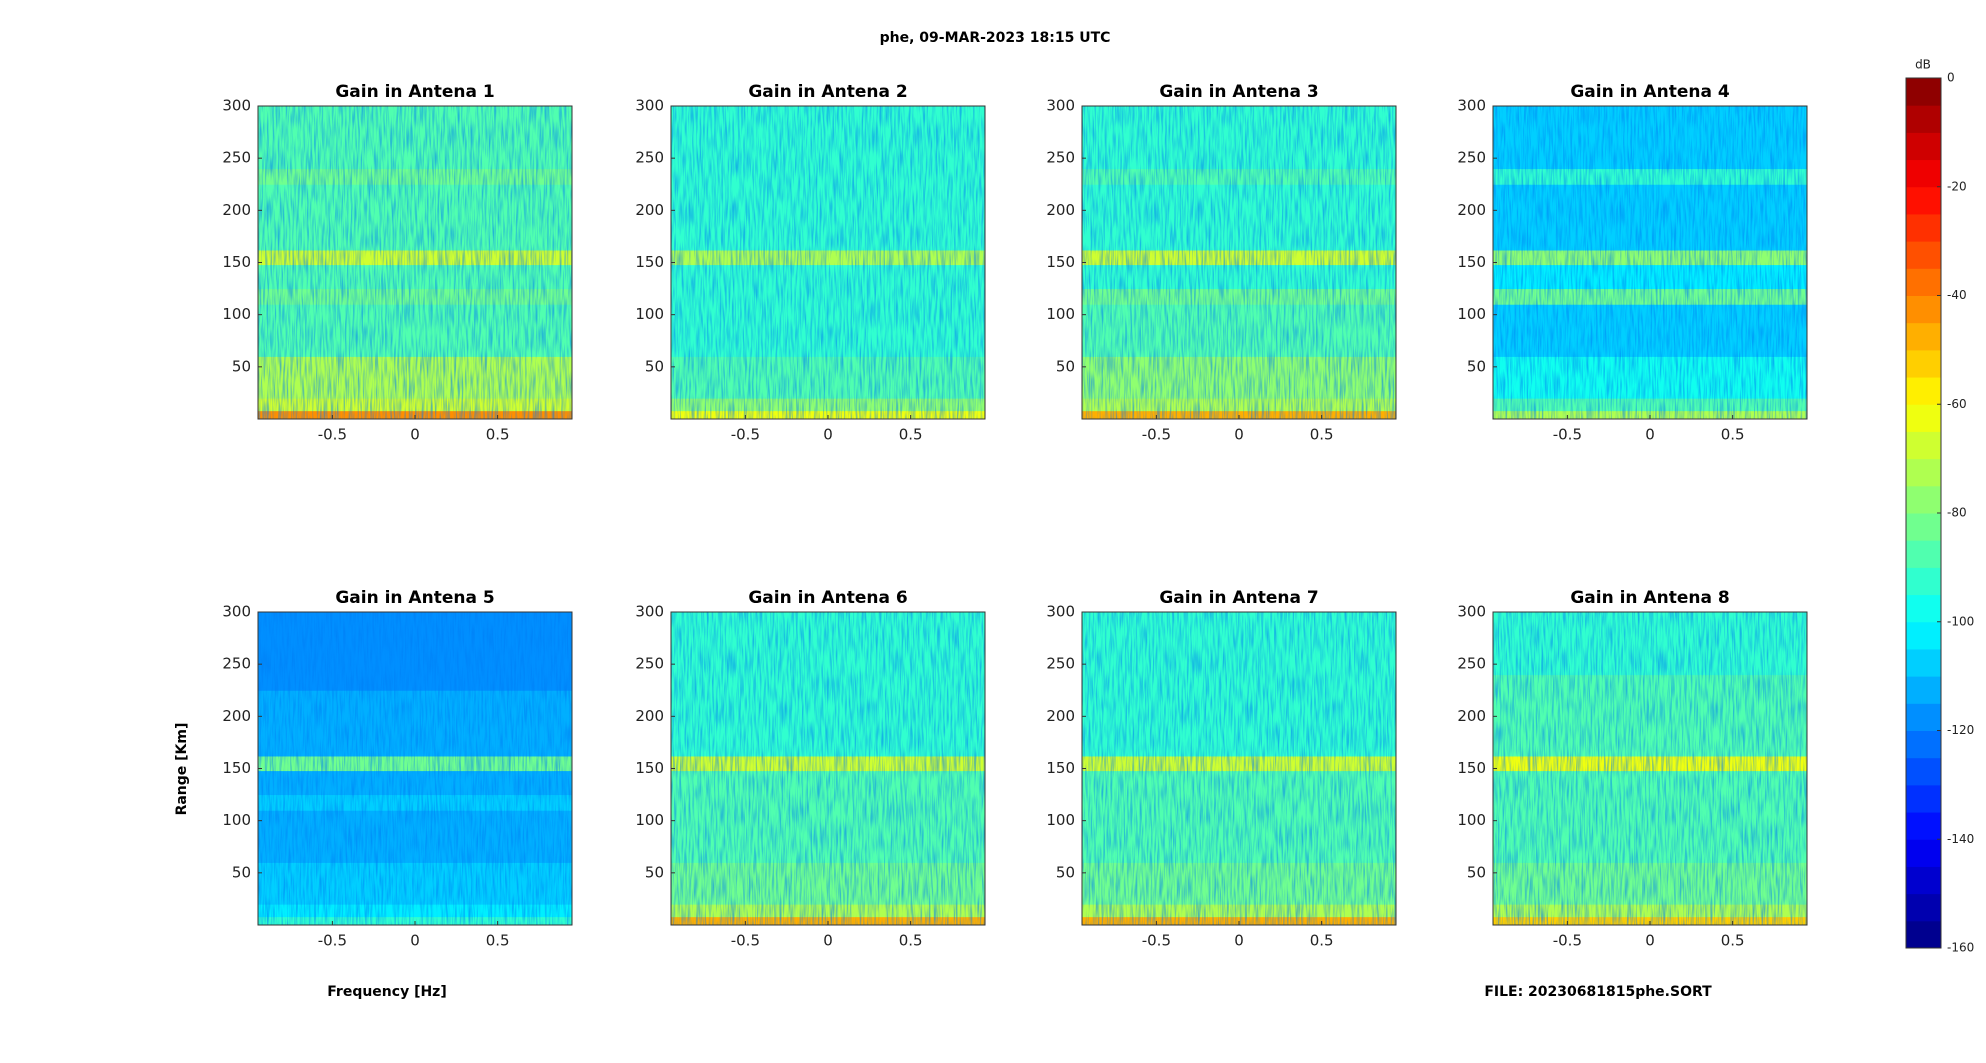 This screenshot has width=1986, height=1063. What do you see at coordinates (414, 598) in the screenshot?
I see `panel-title: Gain in Antena 5` at bounding box center [414, 598].